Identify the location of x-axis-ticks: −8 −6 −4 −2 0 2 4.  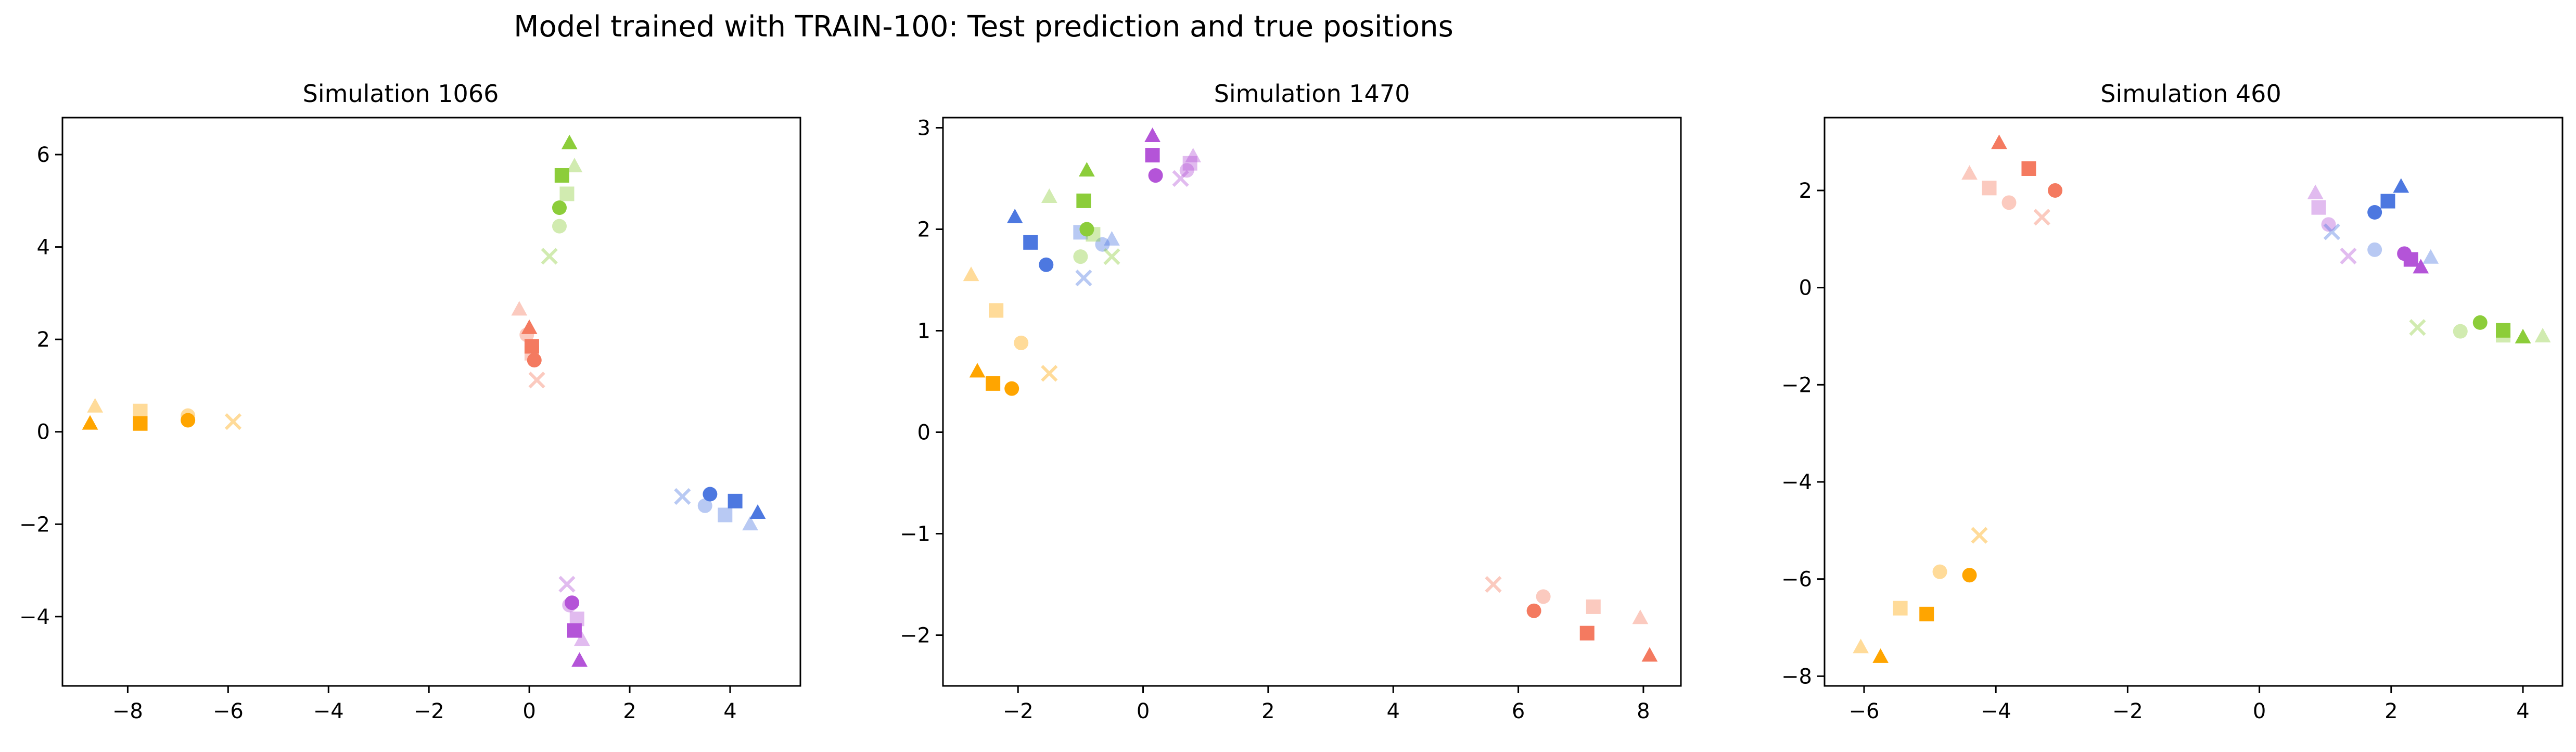
(424, 704).